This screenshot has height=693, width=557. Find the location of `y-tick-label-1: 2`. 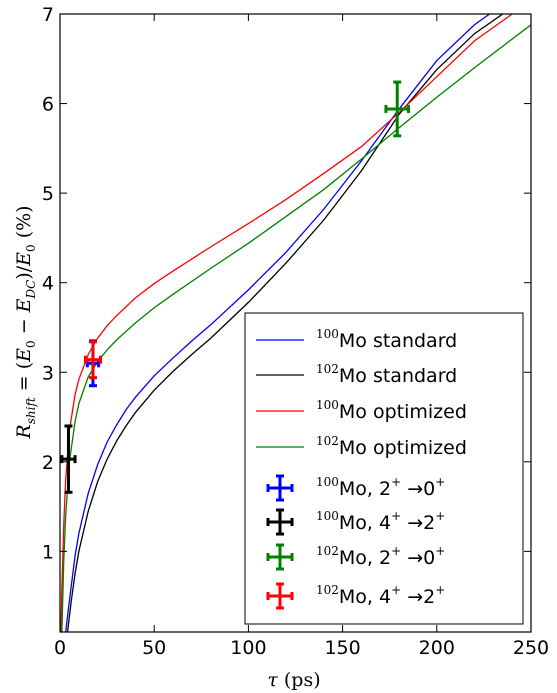

y-tick-label-1: 2 is located at coordinates (48, 463).